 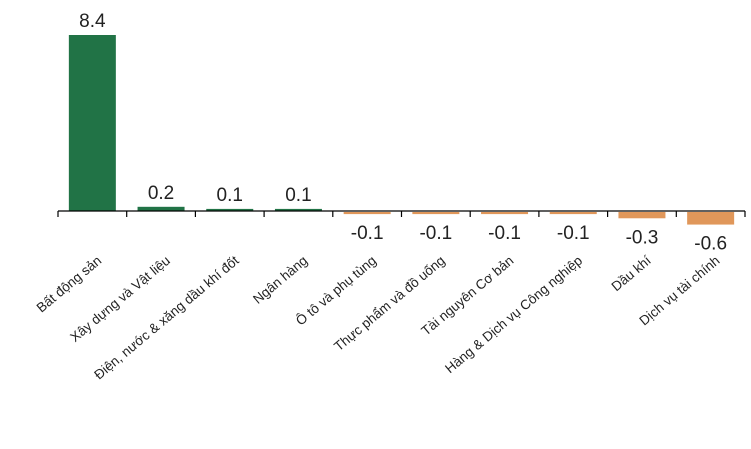 What do you see at coordinates (69, 284) in the screenshot?
I see `category-label: Bất động sản` at bounding box center [69, 284].